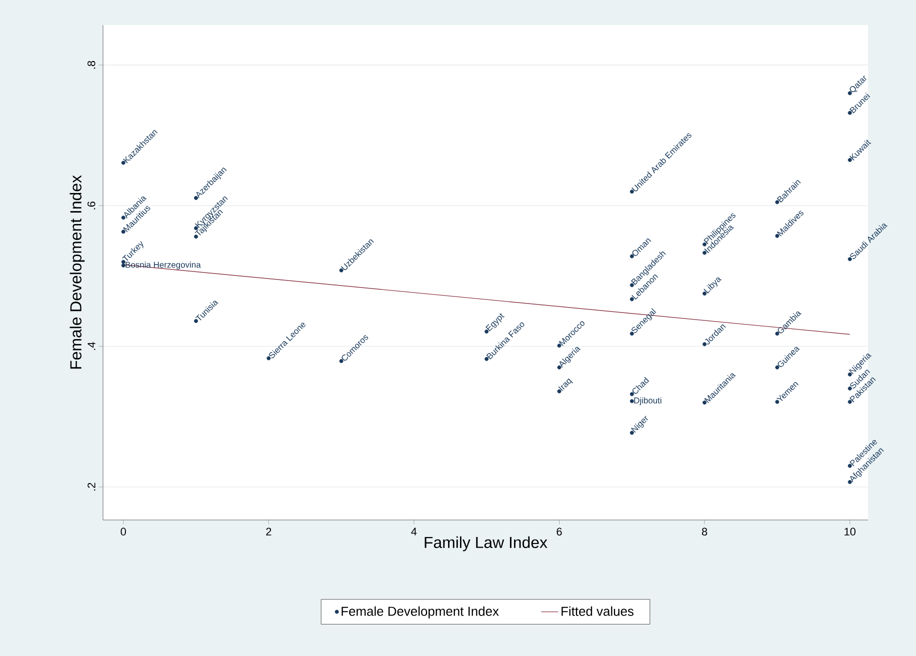 The width and height of the screenshot is (916, 656). What do you see at coordinates (77, 272) in the screenshot?
I see `y-axis-title: Female Development Index` at bounding box center [77, 272].